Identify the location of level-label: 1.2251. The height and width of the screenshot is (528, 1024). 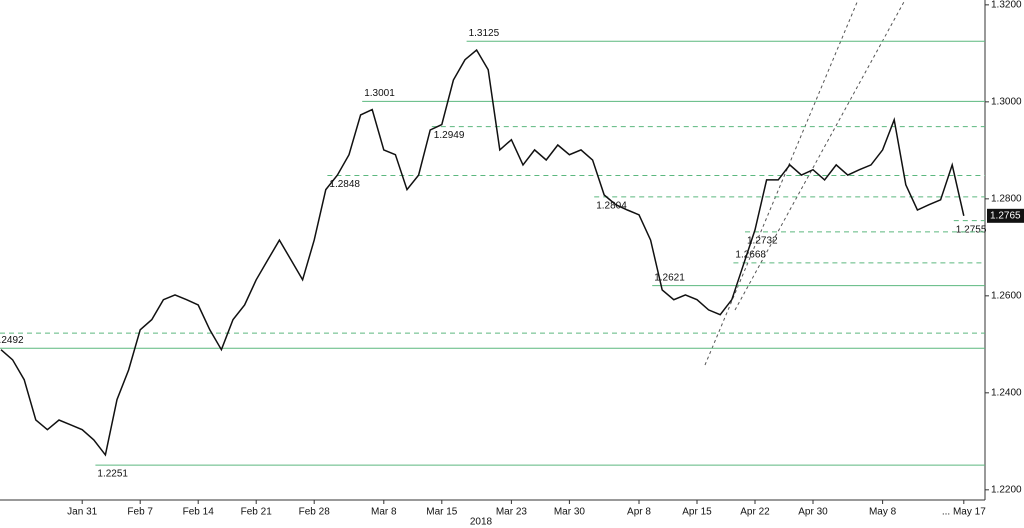
(112, 474).